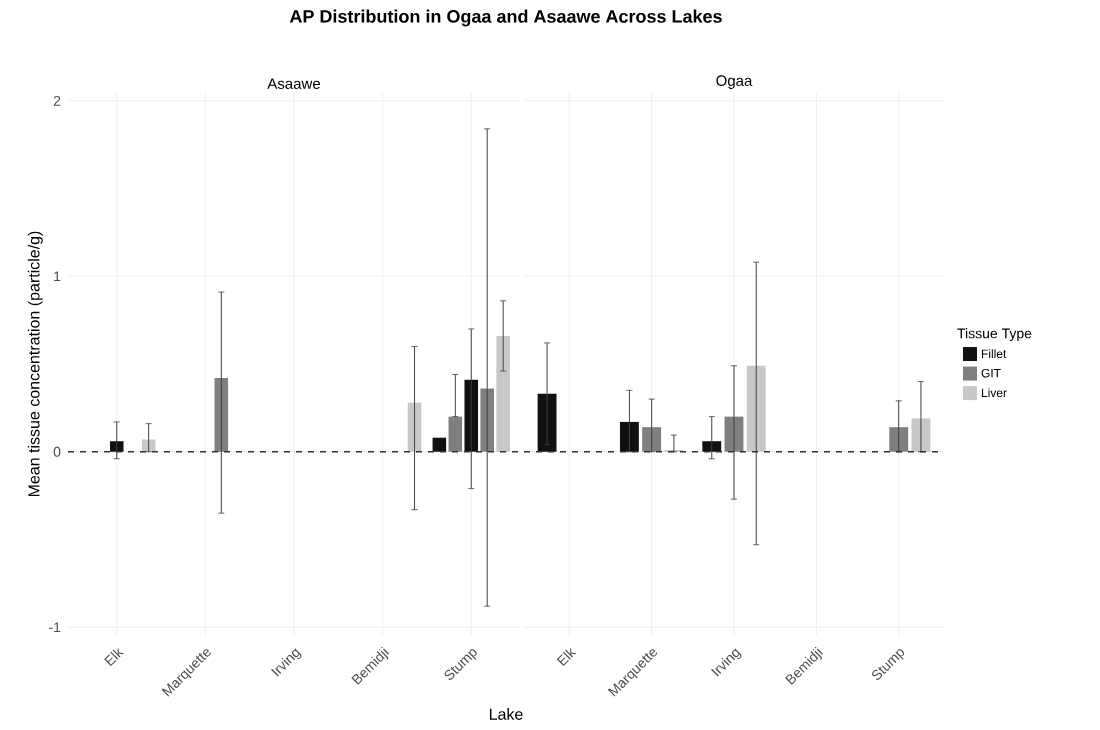 The width and height of the screenshot is (1100, 730). What do you see at coordinates (506, 714) in the screenshot?
I see `x-axis-title: Lake` at bounding box center [506, 714].